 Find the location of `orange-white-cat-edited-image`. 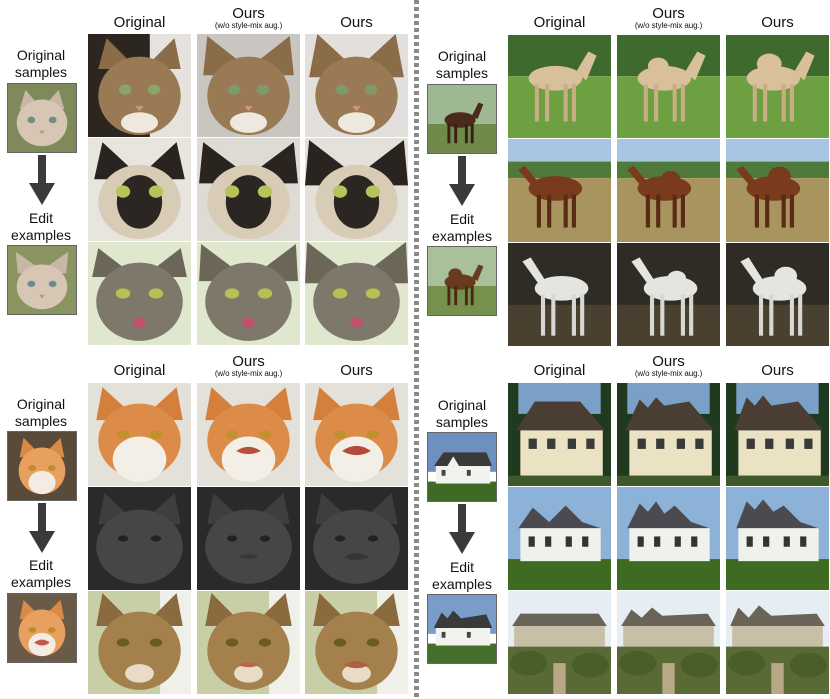

orange-white-cat-edited-image is located at coordinates (248, 434).